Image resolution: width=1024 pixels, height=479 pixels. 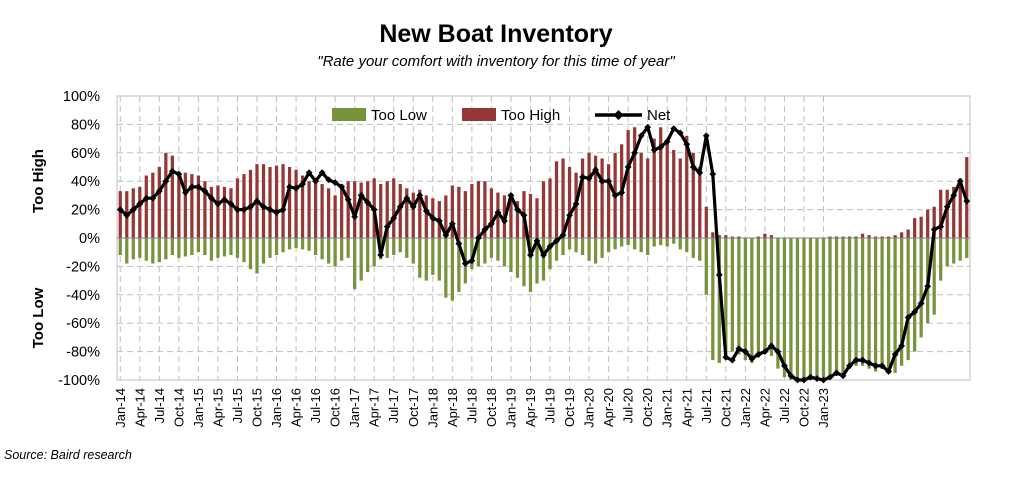 I want to click on x-tick-label: Apr-18, so click(x=452, y=407).